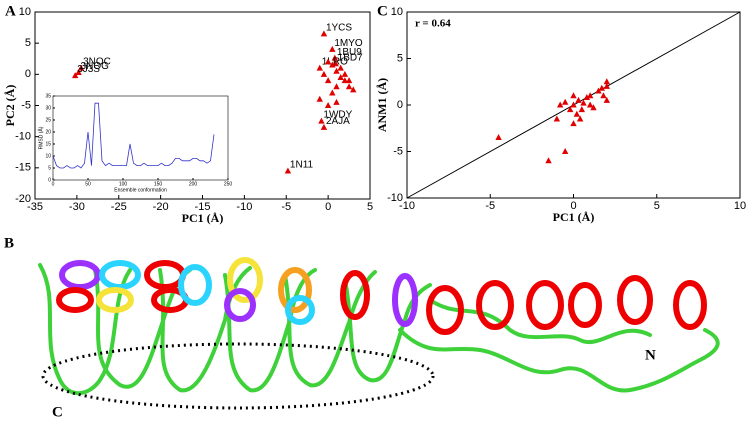 Image resolution: width=751 pixels, height=425 pixels. What do you see at coordinates (740, 206) in the screenshot?
I see `x-tick-label: 10` at bounding box center [740, 206].